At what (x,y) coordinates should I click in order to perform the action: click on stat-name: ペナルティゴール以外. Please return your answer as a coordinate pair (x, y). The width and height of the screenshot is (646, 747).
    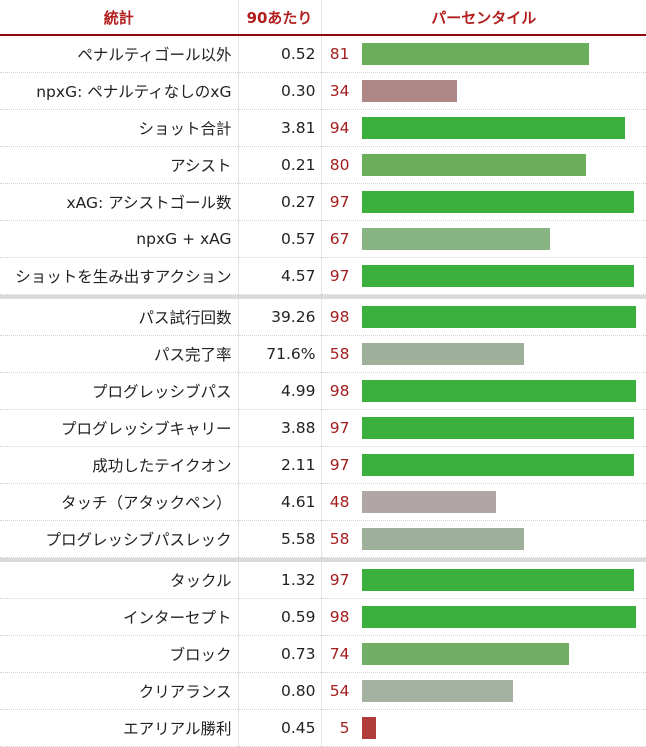
    Looking at the image, I should click on (119, 54).